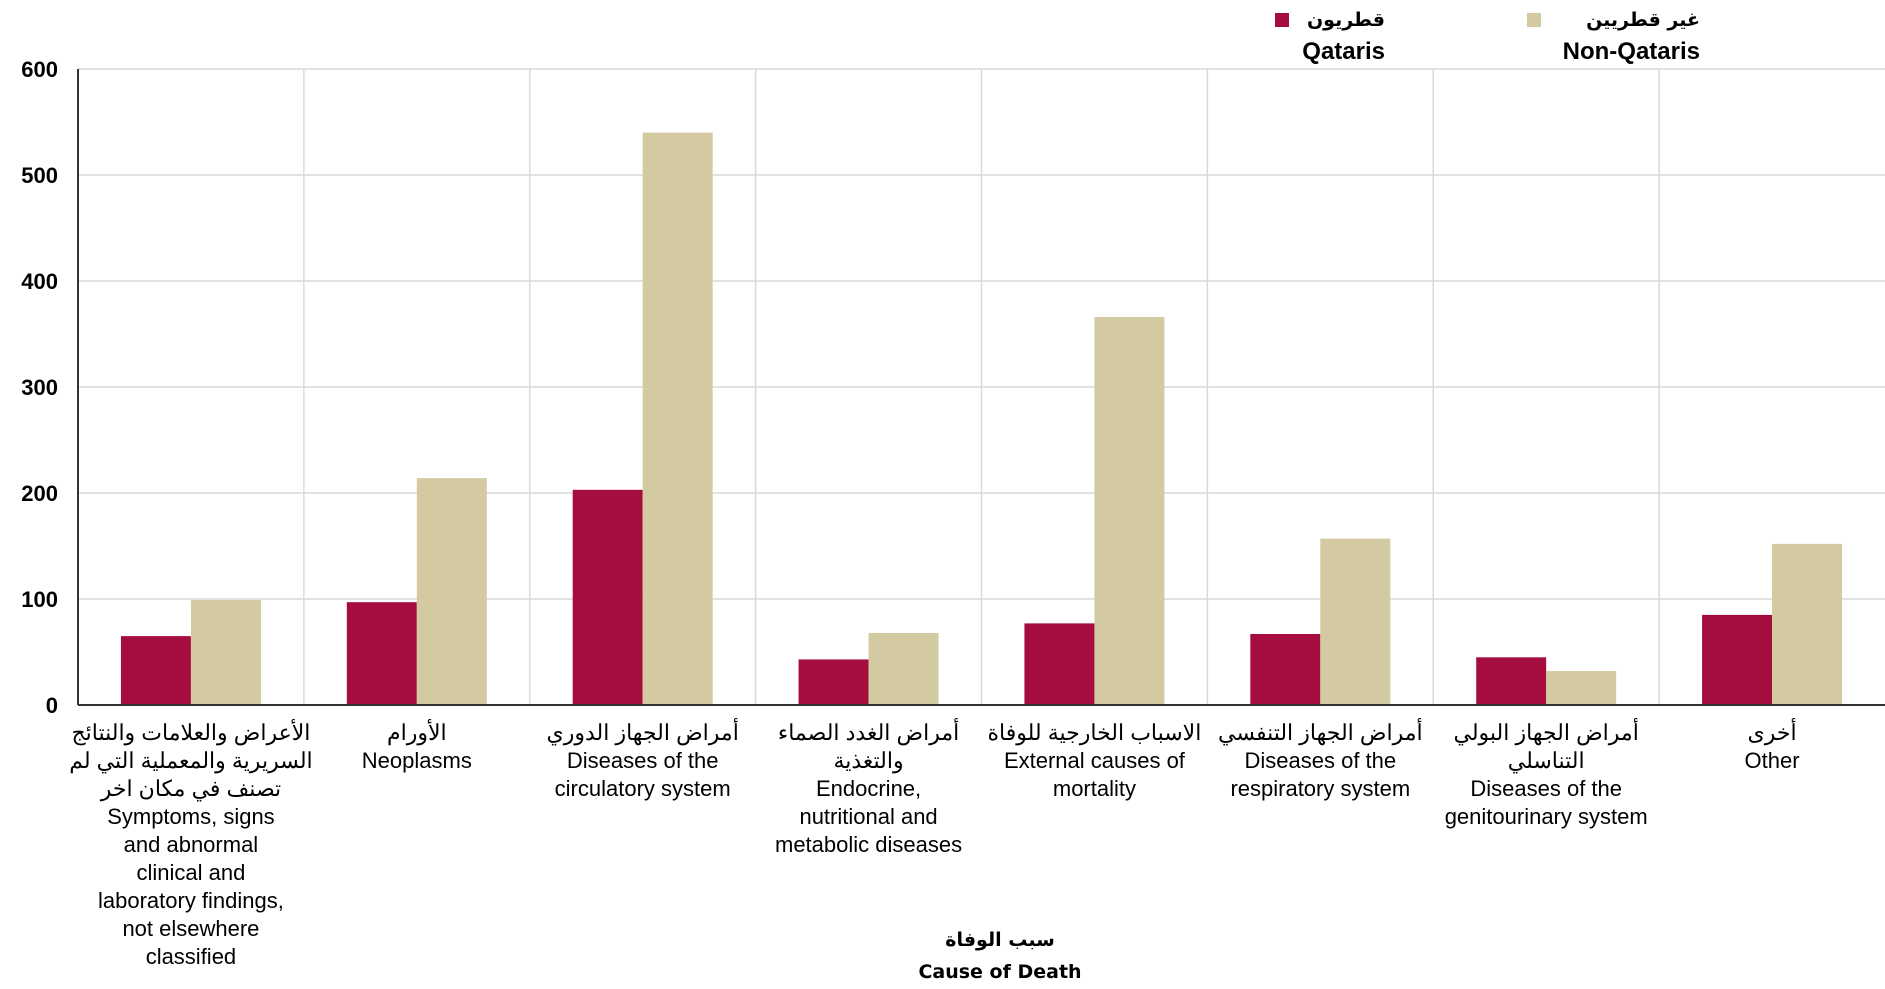 This screenshot has height=989, width=1885. Describe the element at coordinates (1346, 20) in the screenshot. I see `legend-label-ar: قطريون` at that location.